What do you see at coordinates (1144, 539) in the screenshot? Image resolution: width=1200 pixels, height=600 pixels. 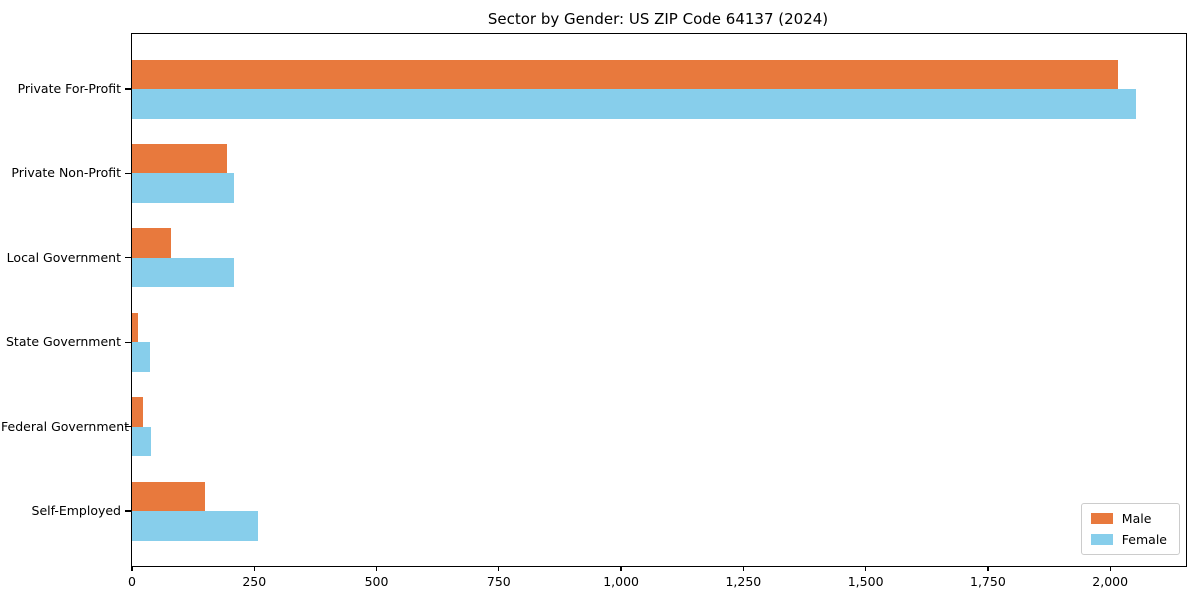 I see `legend-label-female: Female` at bounding box center [1144, 539].